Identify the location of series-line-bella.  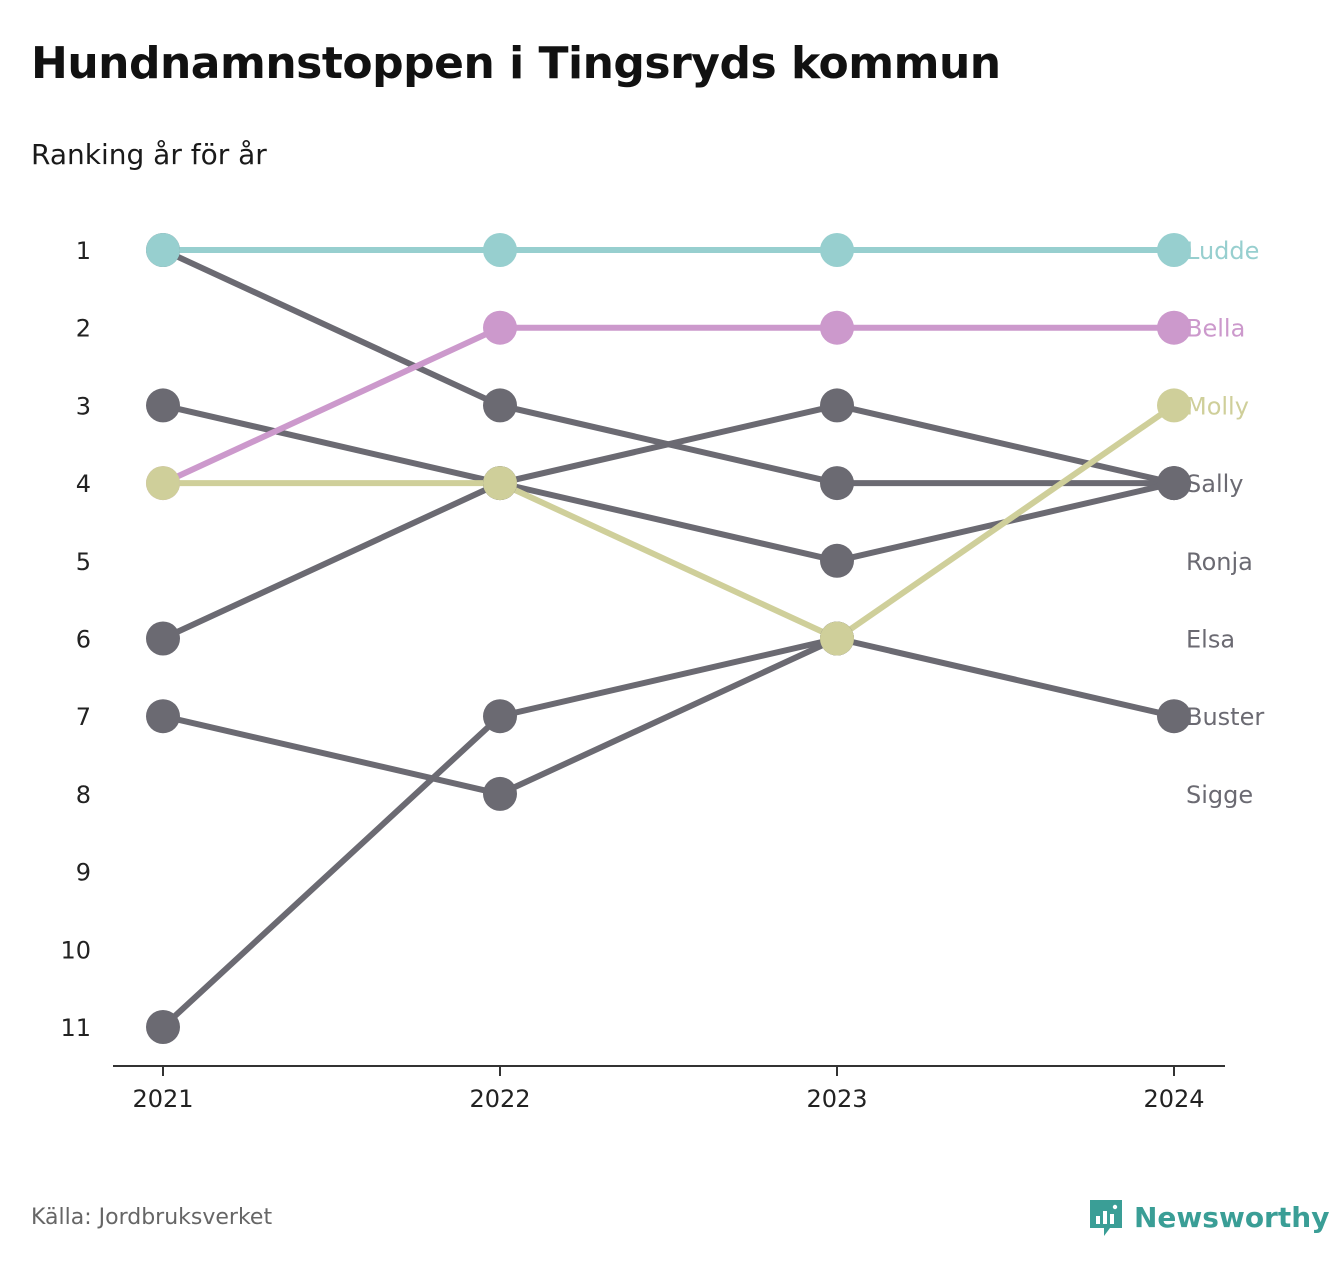
(668, 405).